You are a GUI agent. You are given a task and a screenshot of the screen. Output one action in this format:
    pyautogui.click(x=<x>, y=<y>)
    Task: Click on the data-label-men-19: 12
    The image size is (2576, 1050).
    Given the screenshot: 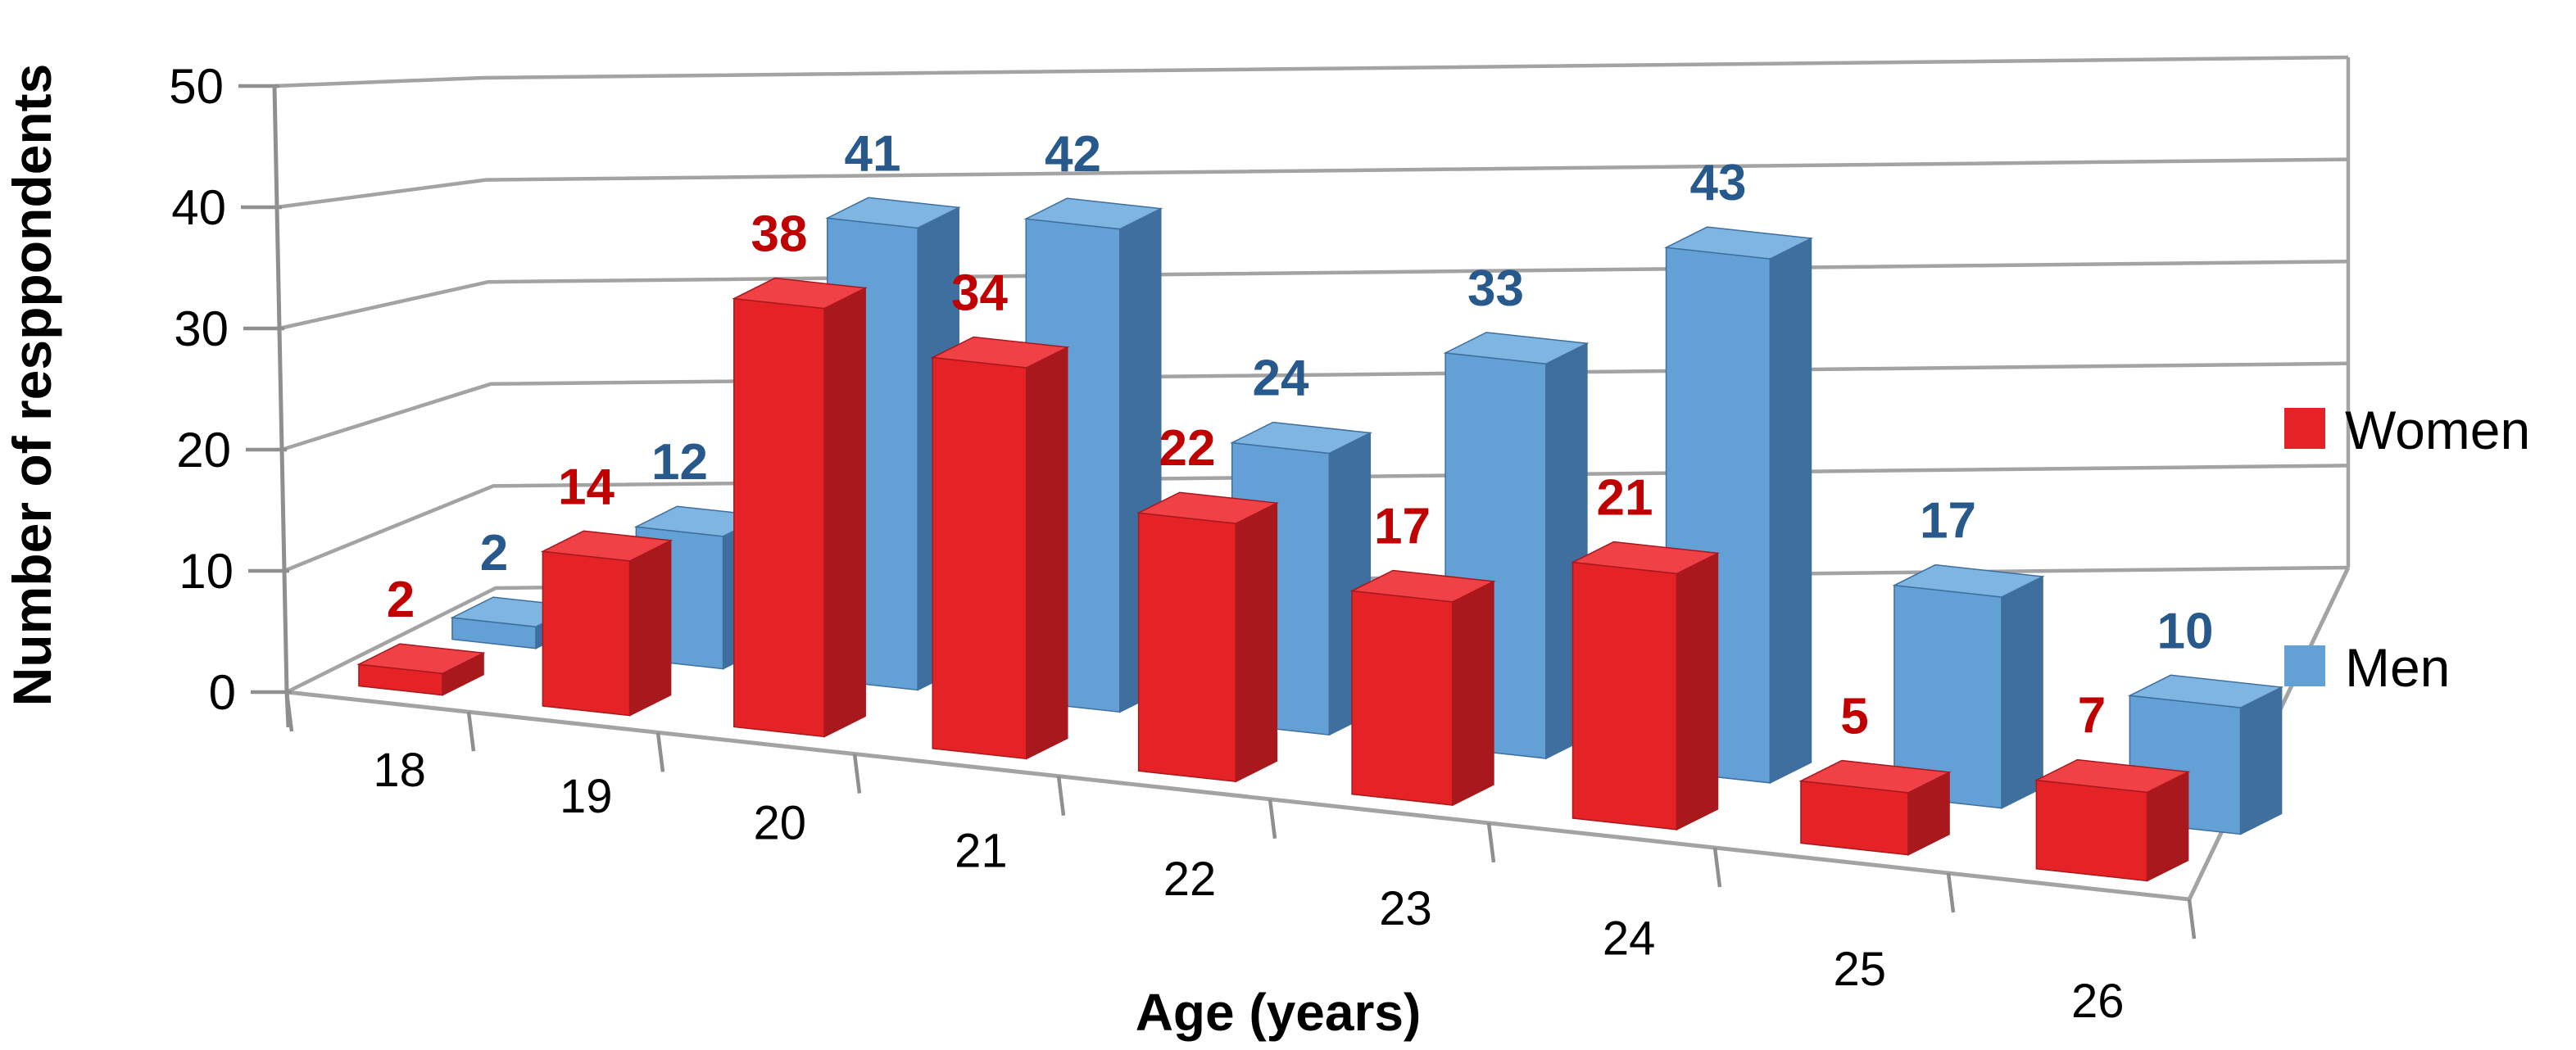 What is the action you would take?
    pyautogui.click(x=679, y=463)
    